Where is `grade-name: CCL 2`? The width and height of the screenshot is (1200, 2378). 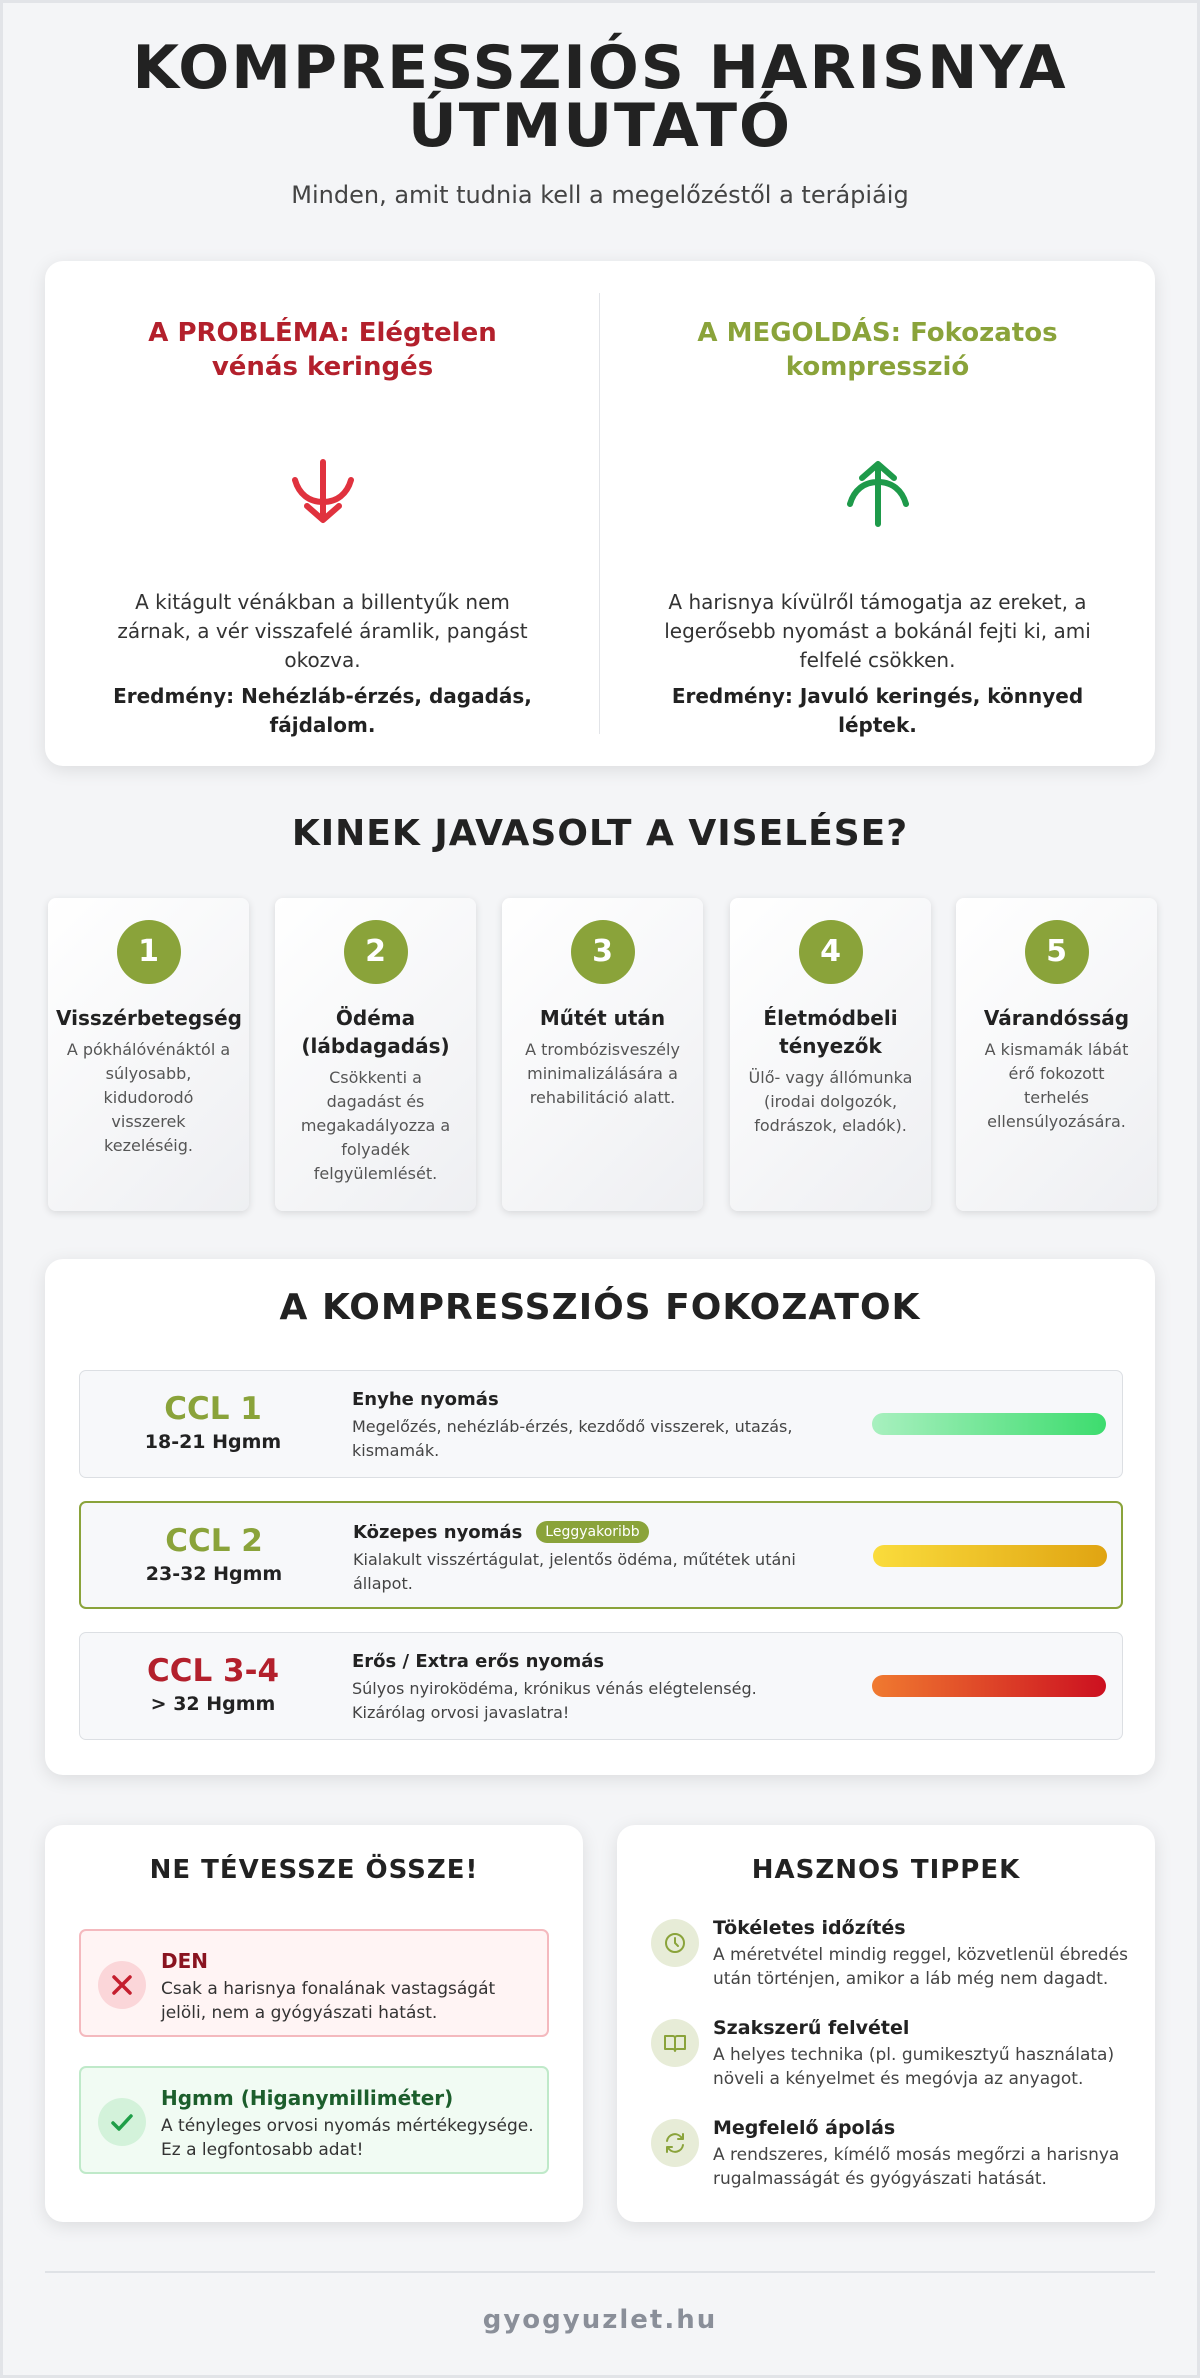 grade-name: CCL 2 is located at coordinates (214, 1541).